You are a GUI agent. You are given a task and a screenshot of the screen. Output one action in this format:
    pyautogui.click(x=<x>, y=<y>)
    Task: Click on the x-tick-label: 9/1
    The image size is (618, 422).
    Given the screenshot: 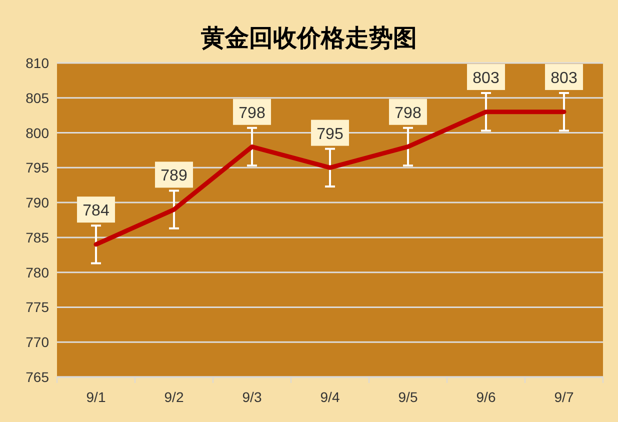 What is the action you would take?
    pyautogui.click(x=96, y=397)
    